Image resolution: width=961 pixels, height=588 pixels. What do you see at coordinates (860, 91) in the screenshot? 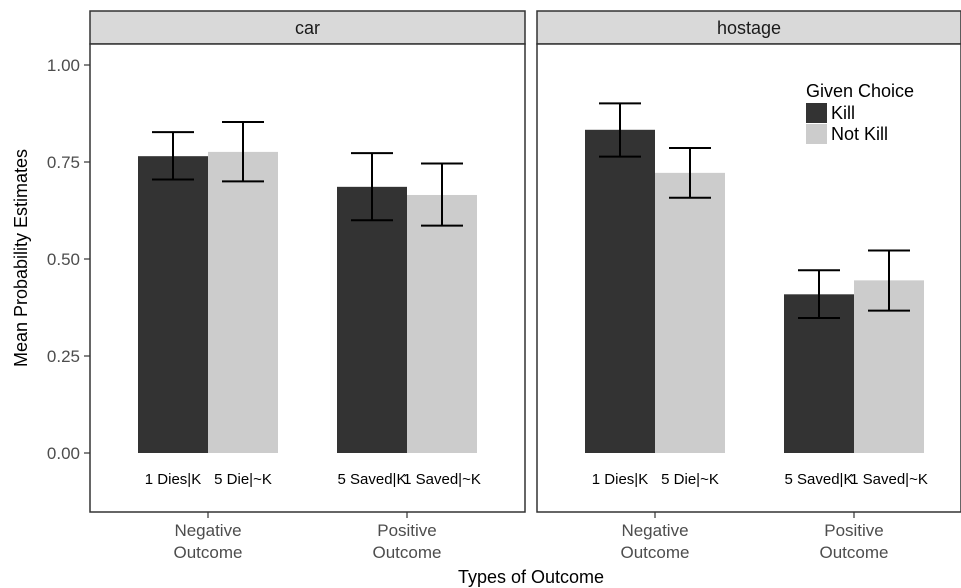
I see `legend-title: Given Choice` at bounding box center [860, 91].